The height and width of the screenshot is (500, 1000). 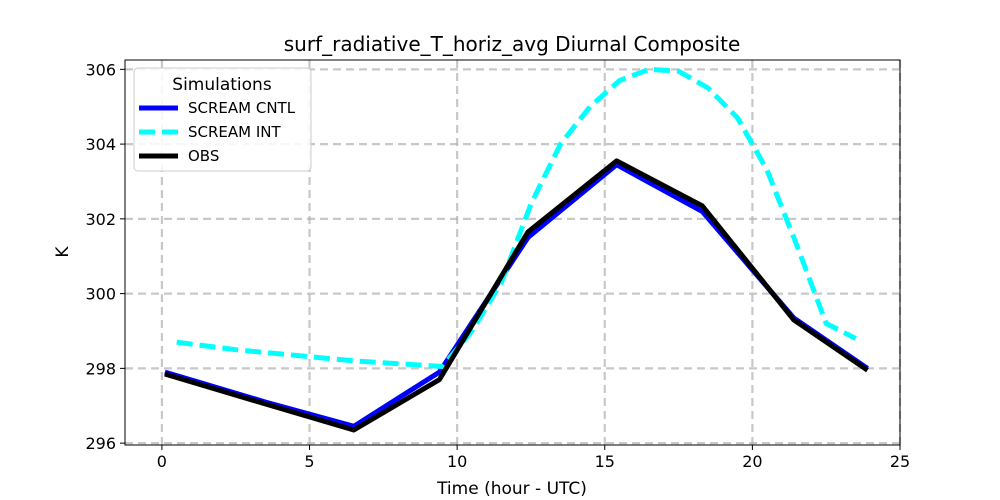 I want to click on y-tick-label: 306, so click(x=100, y=69).